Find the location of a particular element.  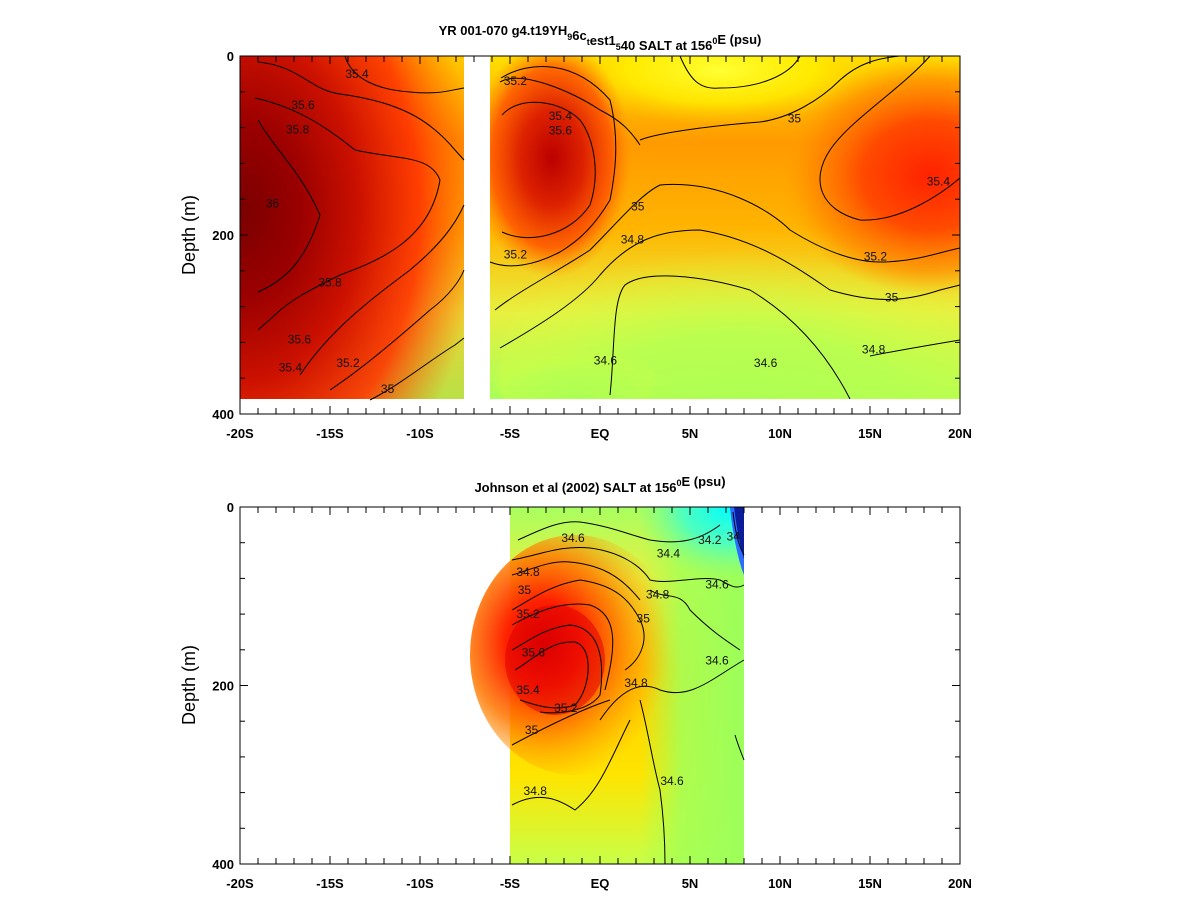

title-part: YR 001-070 g4.t19 is located at coordinates (494, 30).